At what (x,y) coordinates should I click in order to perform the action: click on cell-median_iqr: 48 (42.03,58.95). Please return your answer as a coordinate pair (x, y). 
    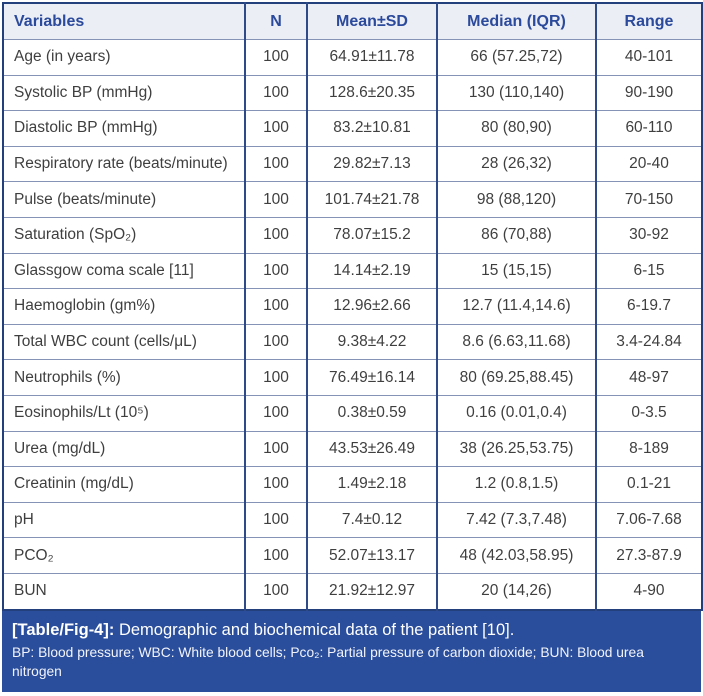
    Looking at the image, I should click on (516, 555).